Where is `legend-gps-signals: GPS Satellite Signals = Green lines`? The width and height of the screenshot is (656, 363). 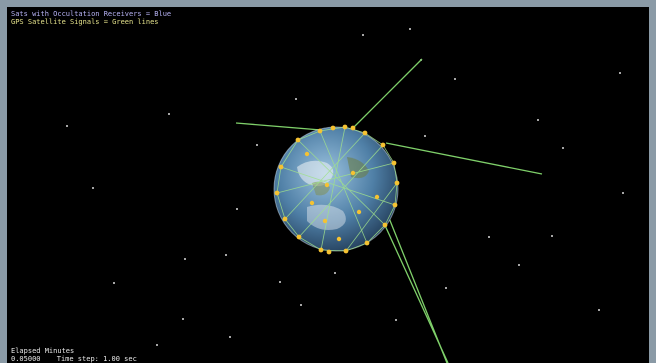 legend-gps-signals: GPS Satellite Signals = Green lines is located at coordinates (85, 22).